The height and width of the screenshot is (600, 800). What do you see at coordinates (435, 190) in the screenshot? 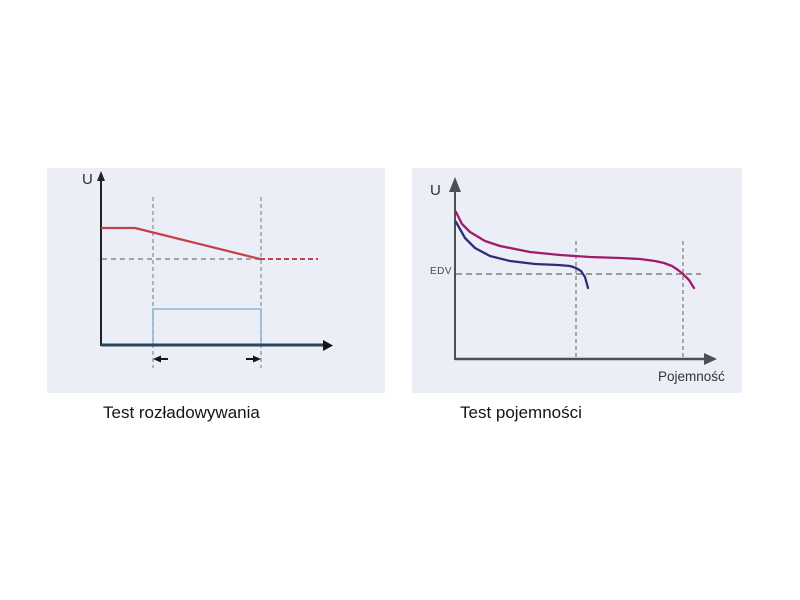
I see `right-y-axis-label: U` at bounding box center [435, 190].